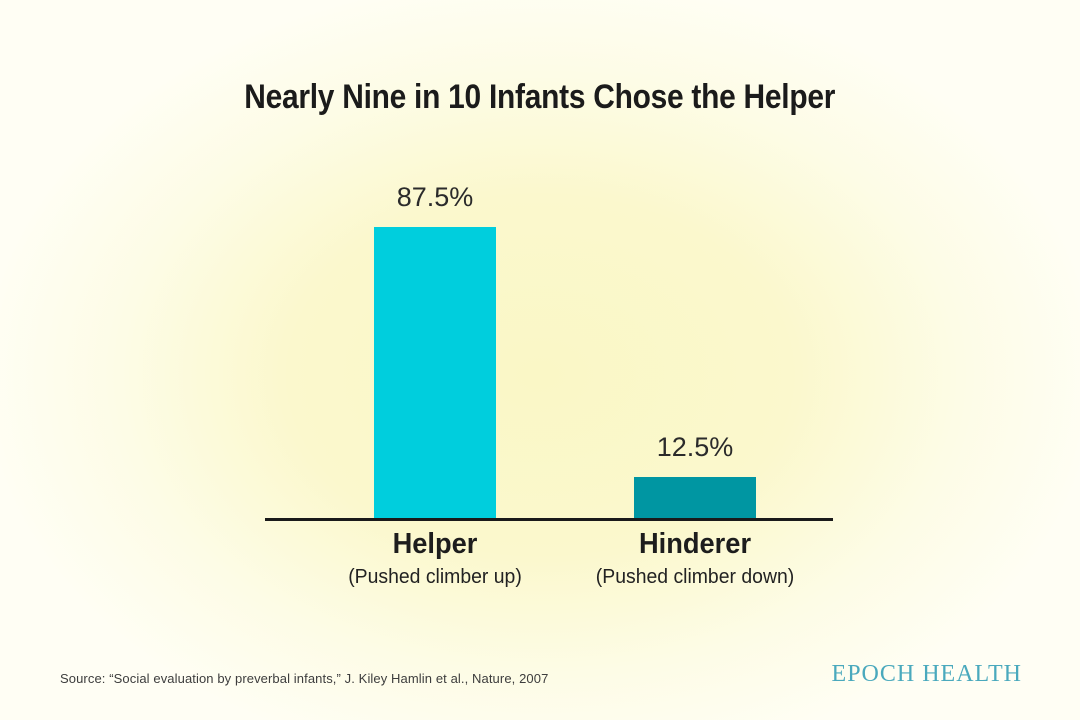  Describe the element at coordinates (695, 384) in the screenshot. I see `bar-group-hinderer: 12.5% Hinderer (Pushed climber down)` at that location.